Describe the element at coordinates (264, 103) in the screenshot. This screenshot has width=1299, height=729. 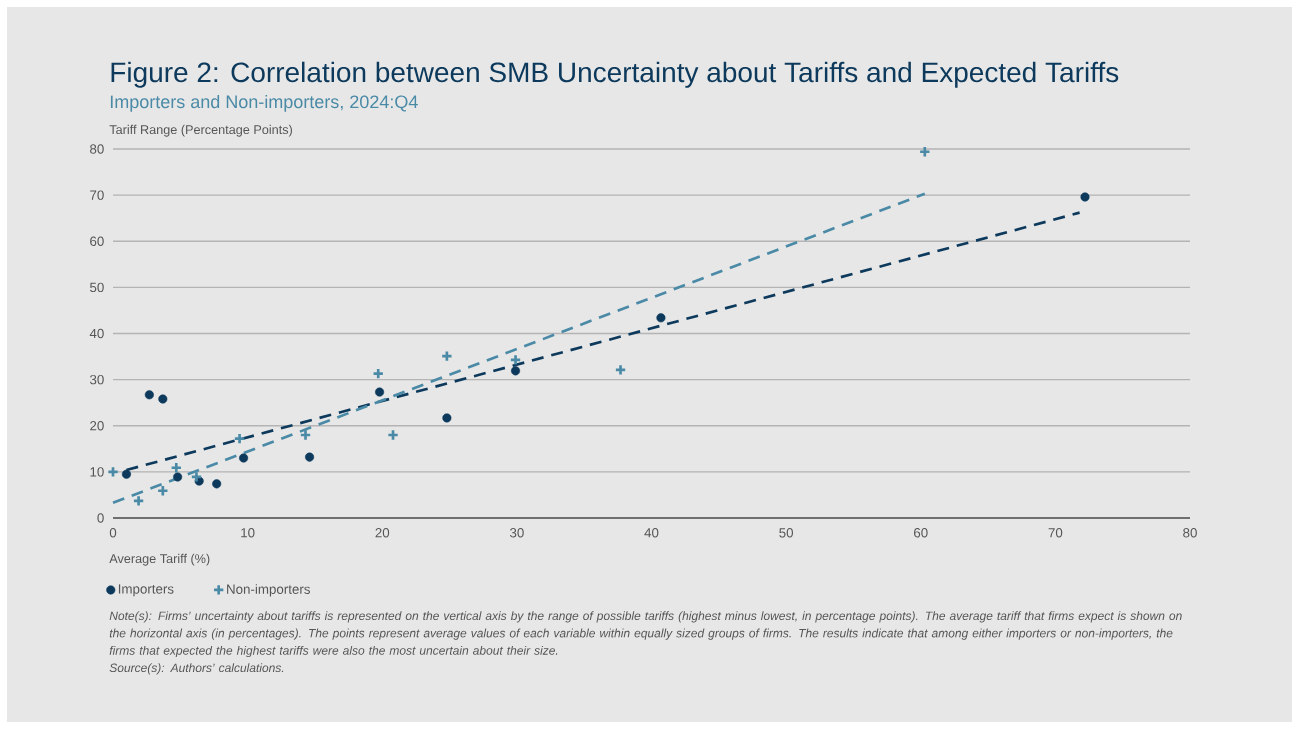
I see `chart-subtitle: Importers and Non-importers, 2024:Q4` at that location.